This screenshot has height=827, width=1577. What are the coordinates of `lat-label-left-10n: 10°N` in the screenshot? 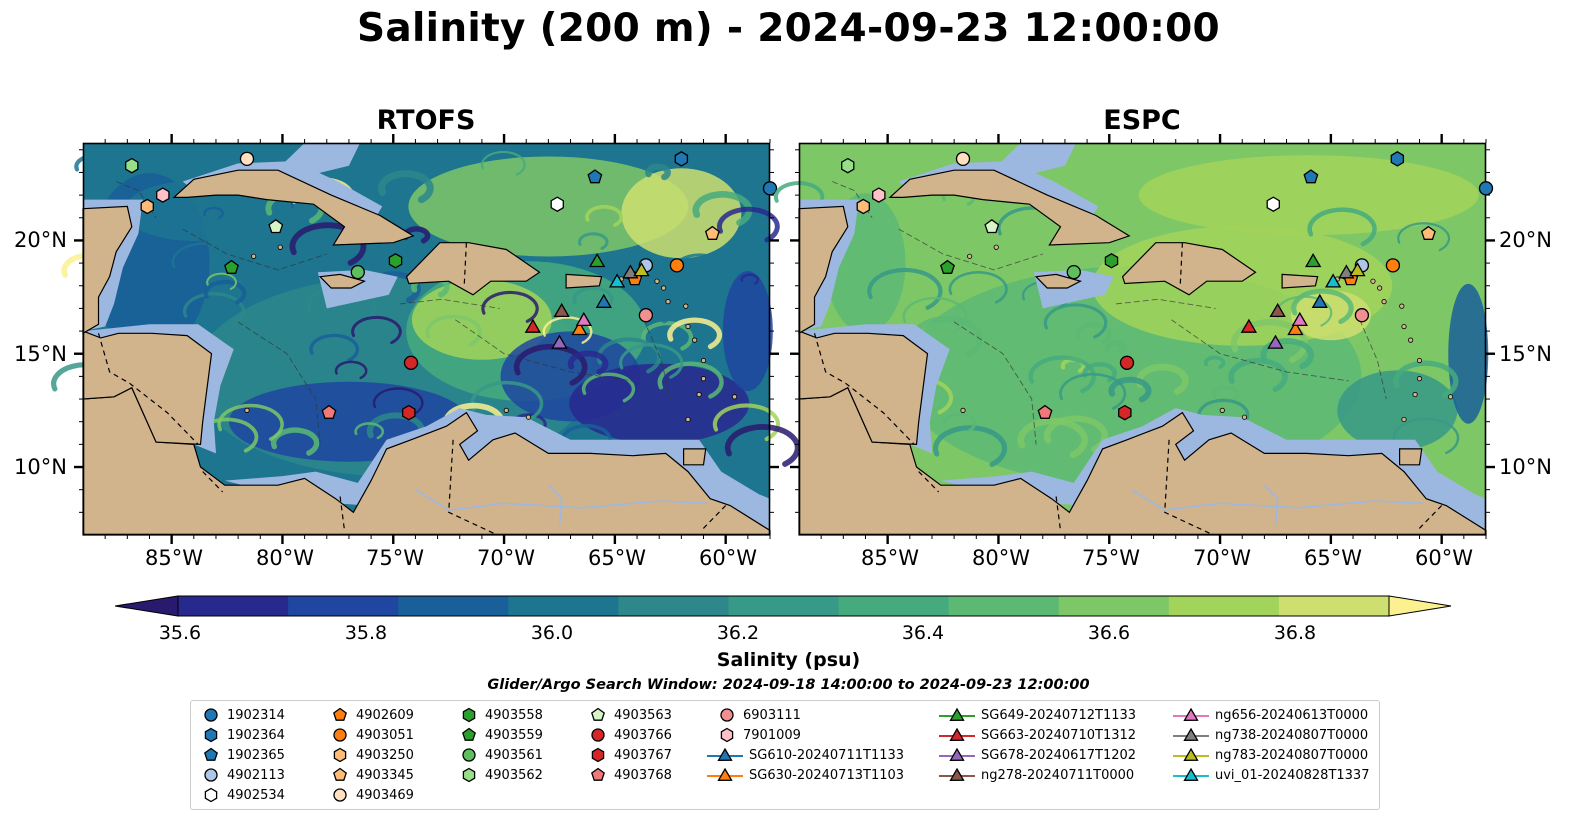 It's located at (40, 467).